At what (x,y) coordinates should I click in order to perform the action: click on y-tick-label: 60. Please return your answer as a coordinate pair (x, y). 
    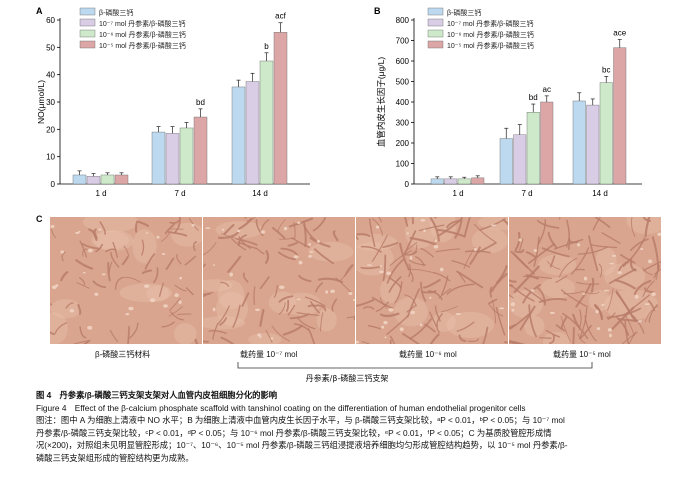
    Looking at the image, I should click on (50, 20).